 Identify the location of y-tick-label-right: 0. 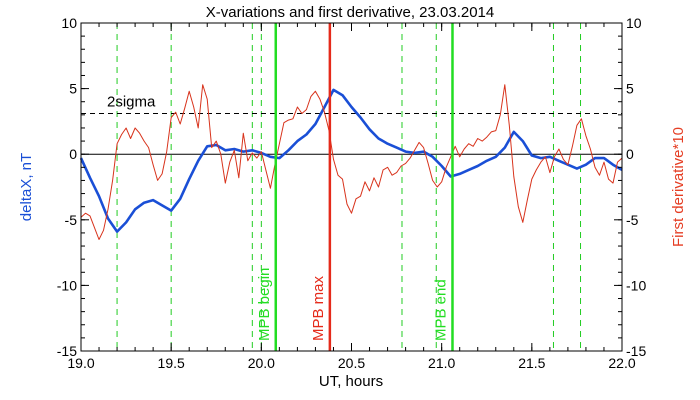
(630, 154).